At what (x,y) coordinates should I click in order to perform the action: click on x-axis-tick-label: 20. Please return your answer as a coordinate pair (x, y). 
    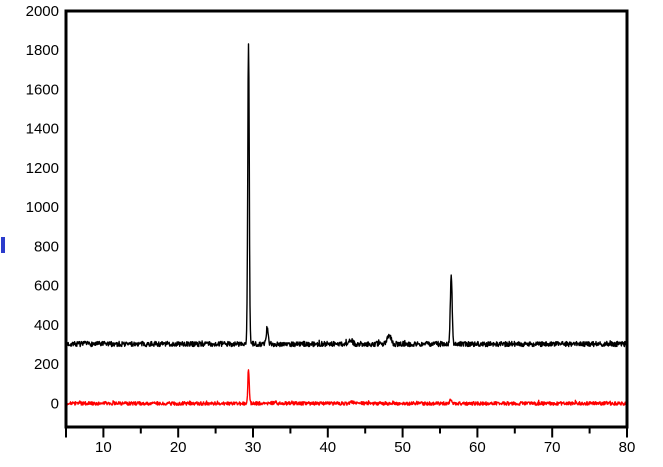
    Looking at the image, I should click on (178, 447).